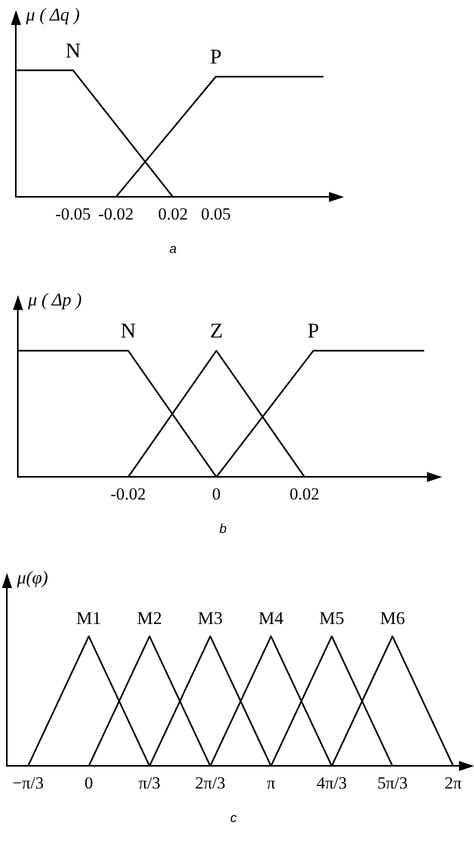 This screenshot has height=842, width=474. What do you see at coordinates (271, 618) in the screenshot?
I see `series-label: M4` at bounding box center [271, 618].